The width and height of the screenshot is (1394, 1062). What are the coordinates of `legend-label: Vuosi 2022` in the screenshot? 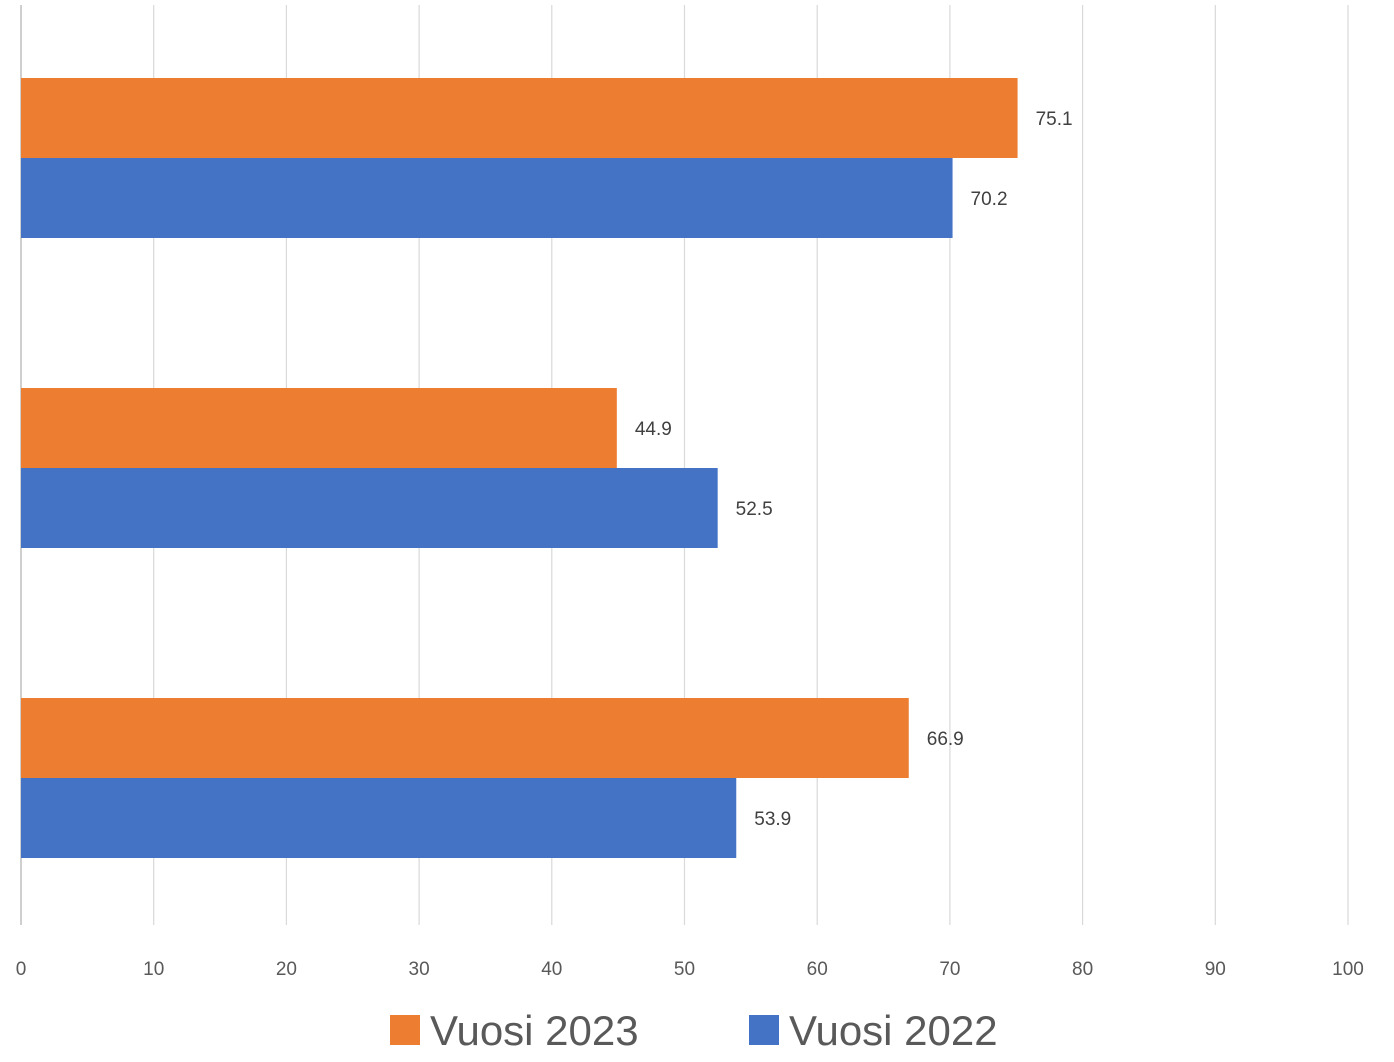 It's located at (893, 1030).